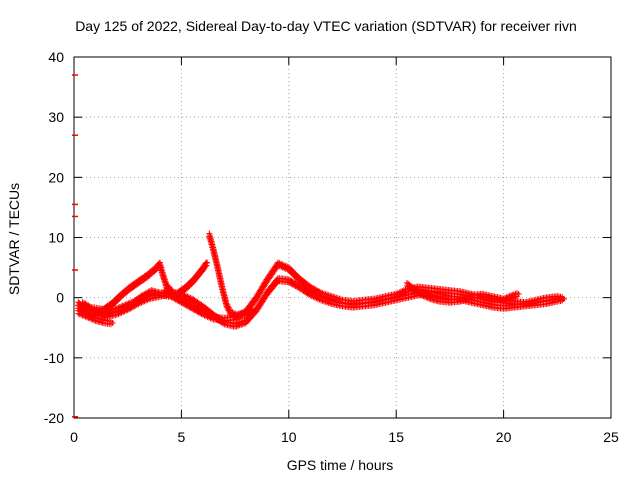 The height and width of the screenshot is (480, 640). What do you see at coordinates (611, 437) in the screenshot?
I see `x-tick-label: 25` at bounding box center [611, 437].